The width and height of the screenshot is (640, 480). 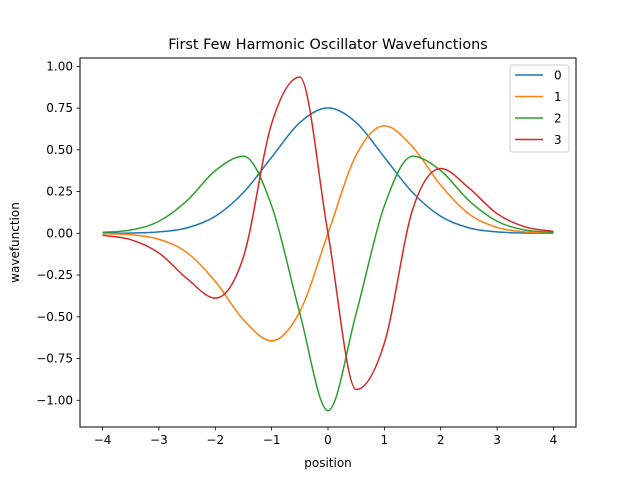 I want to click on x-axis: −4 −3 −2 −1 0 1 2 3 4, so click(x=326, y=437).